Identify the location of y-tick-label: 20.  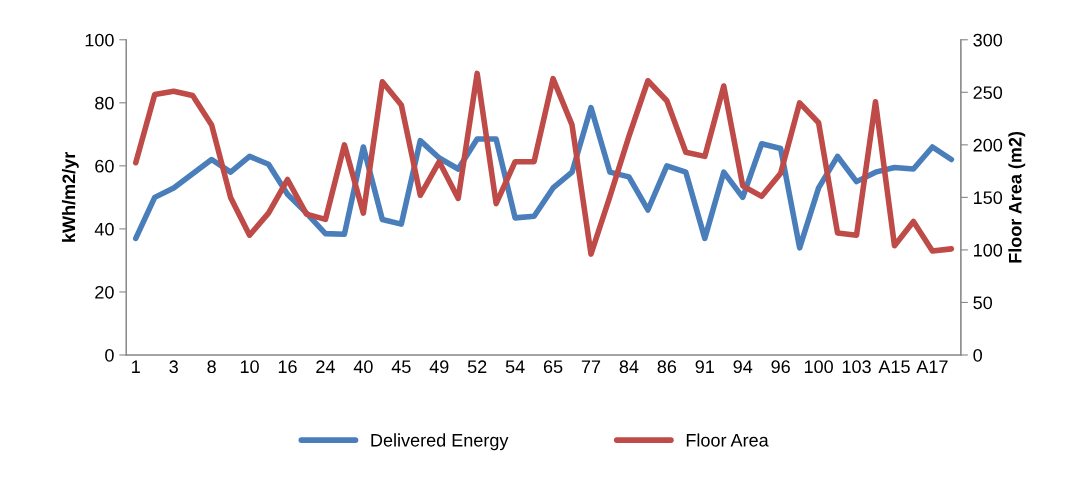
(104, 292).